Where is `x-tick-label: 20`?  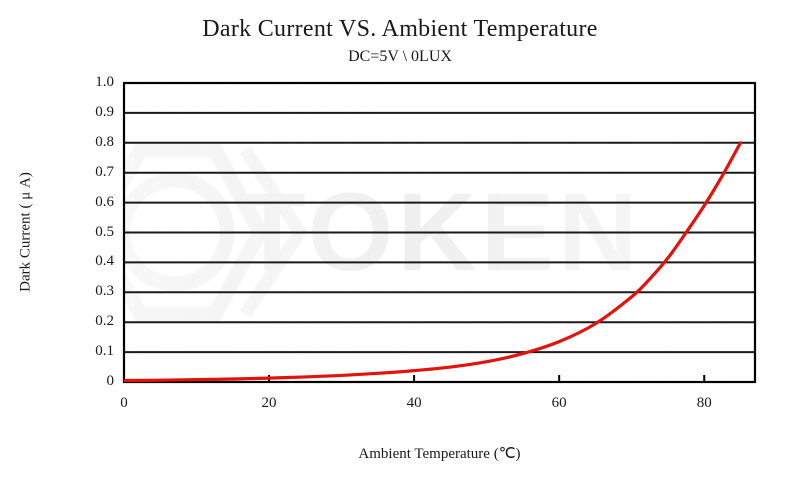
x-tick-label: 20 is located at coordinates (269, 403).